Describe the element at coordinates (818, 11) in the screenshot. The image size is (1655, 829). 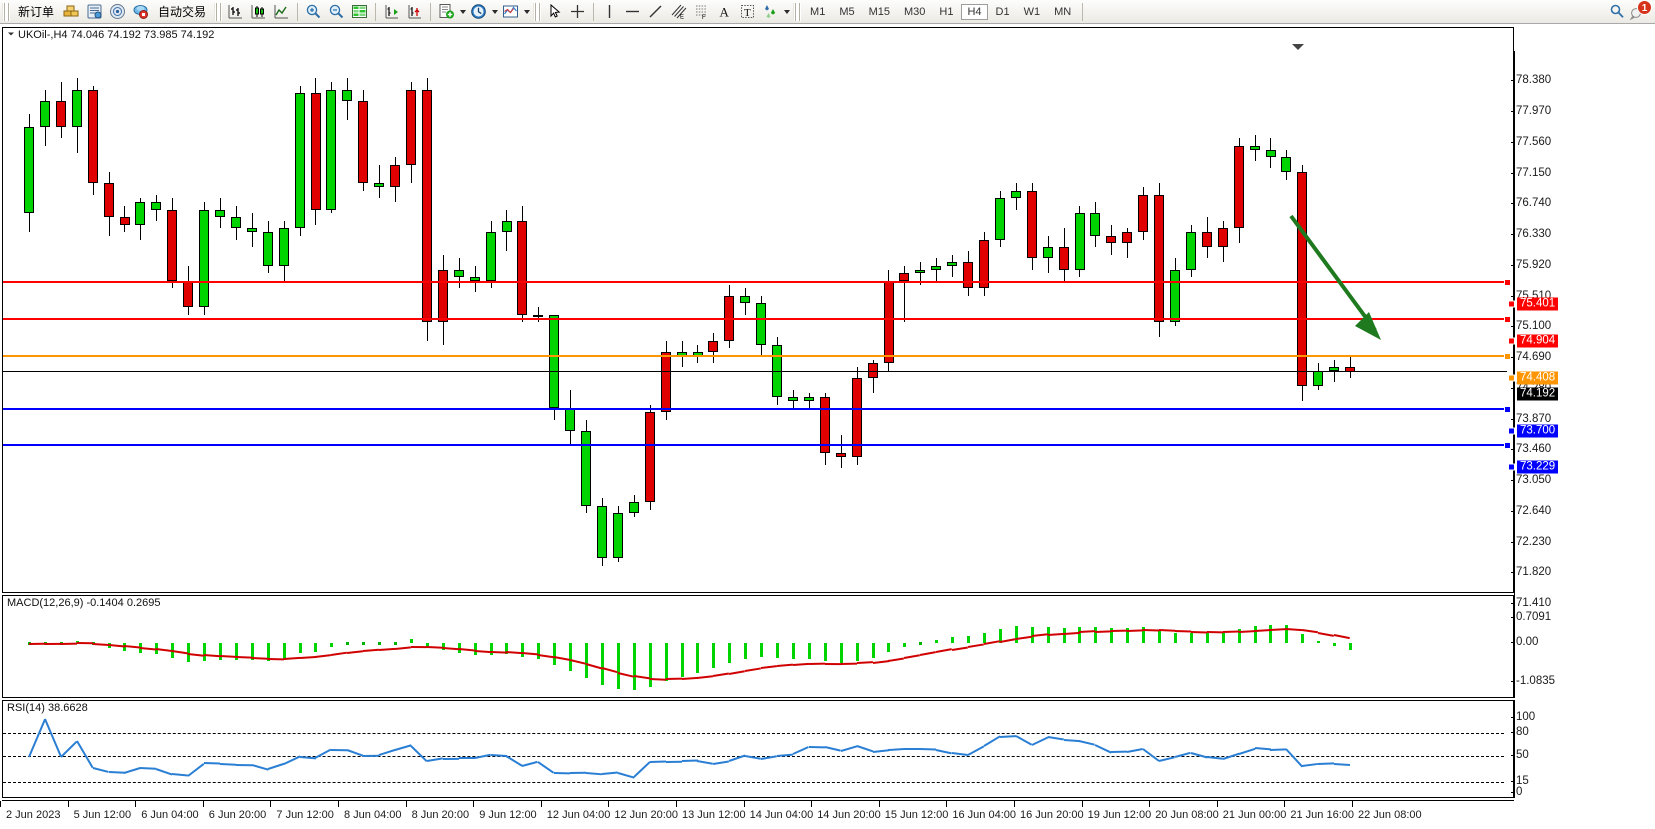
I see `timeframe-m1: M1` at that location.